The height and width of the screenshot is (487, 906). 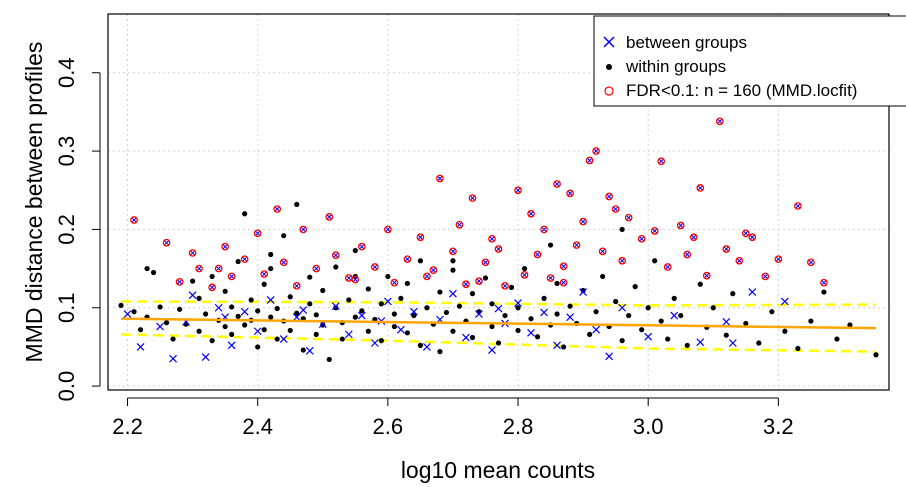 What do you see at coordinates (66, 386) in the screenshot?
I see `y-tick-label: 0.0` at bounding box center [66, 386].